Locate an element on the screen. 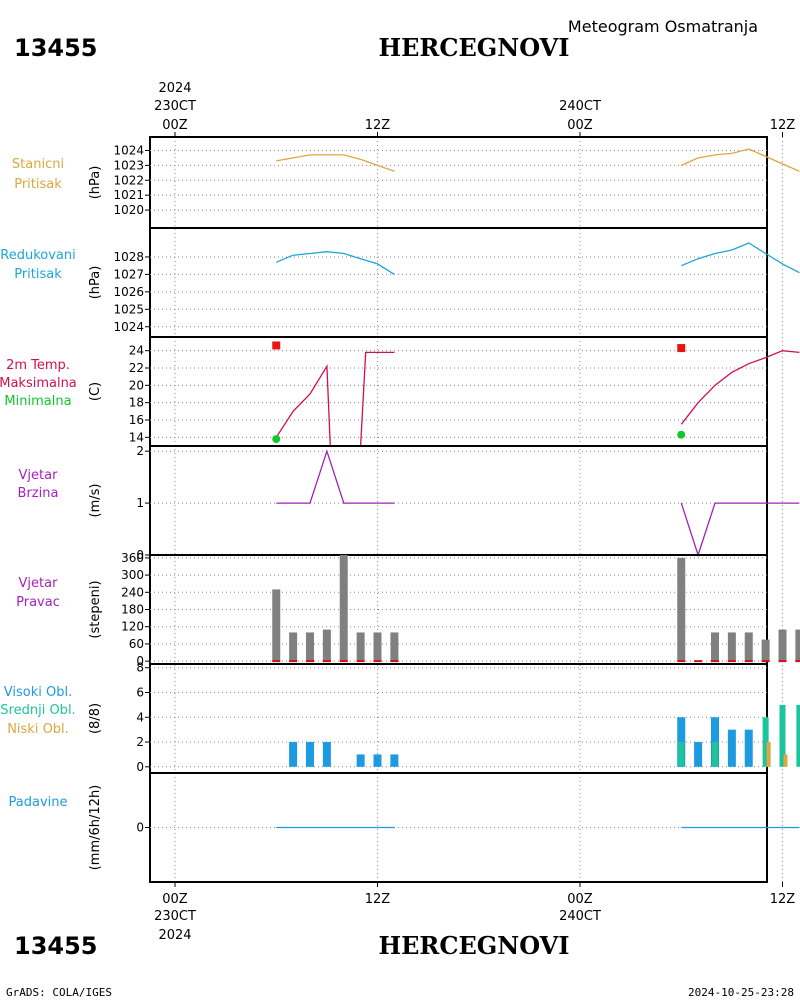 This screenshot has height=1000, width=800. bottom-date-label: 240CT is located at coordinates (580, 916).